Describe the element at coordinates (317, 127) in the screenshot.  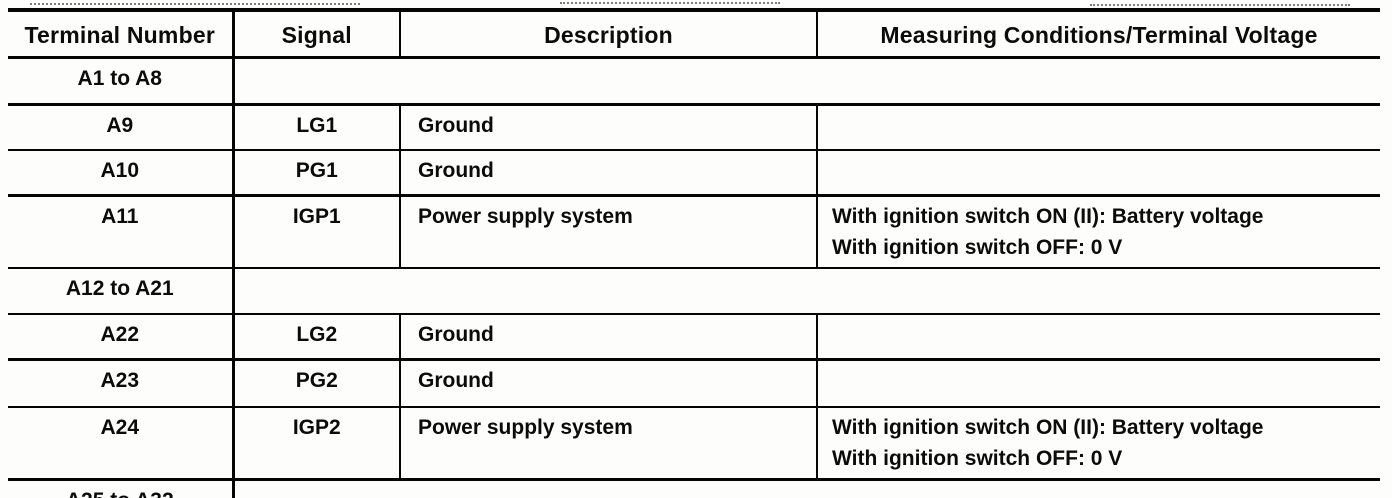
I see `signal-cell: LG1` at that location.